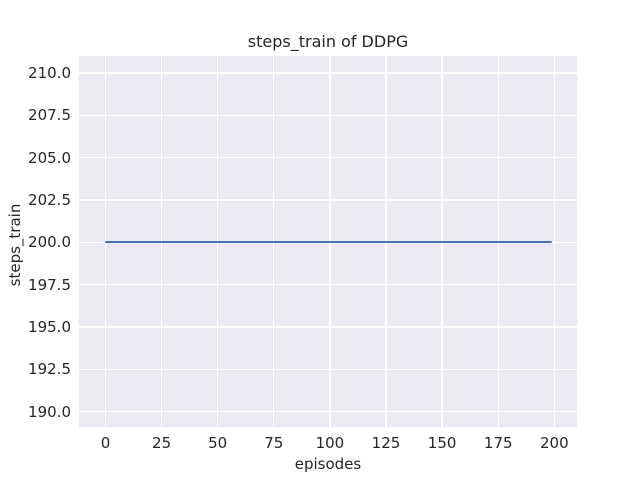 This screenshot has height=480, width=640. I want to click on x-tick-label: 75, so click(274, 443).